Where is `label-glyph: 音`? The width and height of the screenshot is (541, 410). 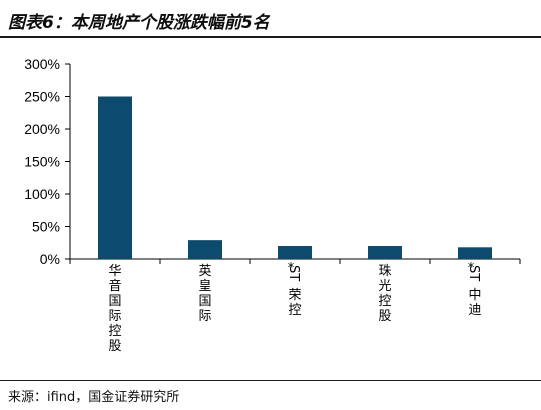
label-glyph: 音 is located at coordinates (114, 286).